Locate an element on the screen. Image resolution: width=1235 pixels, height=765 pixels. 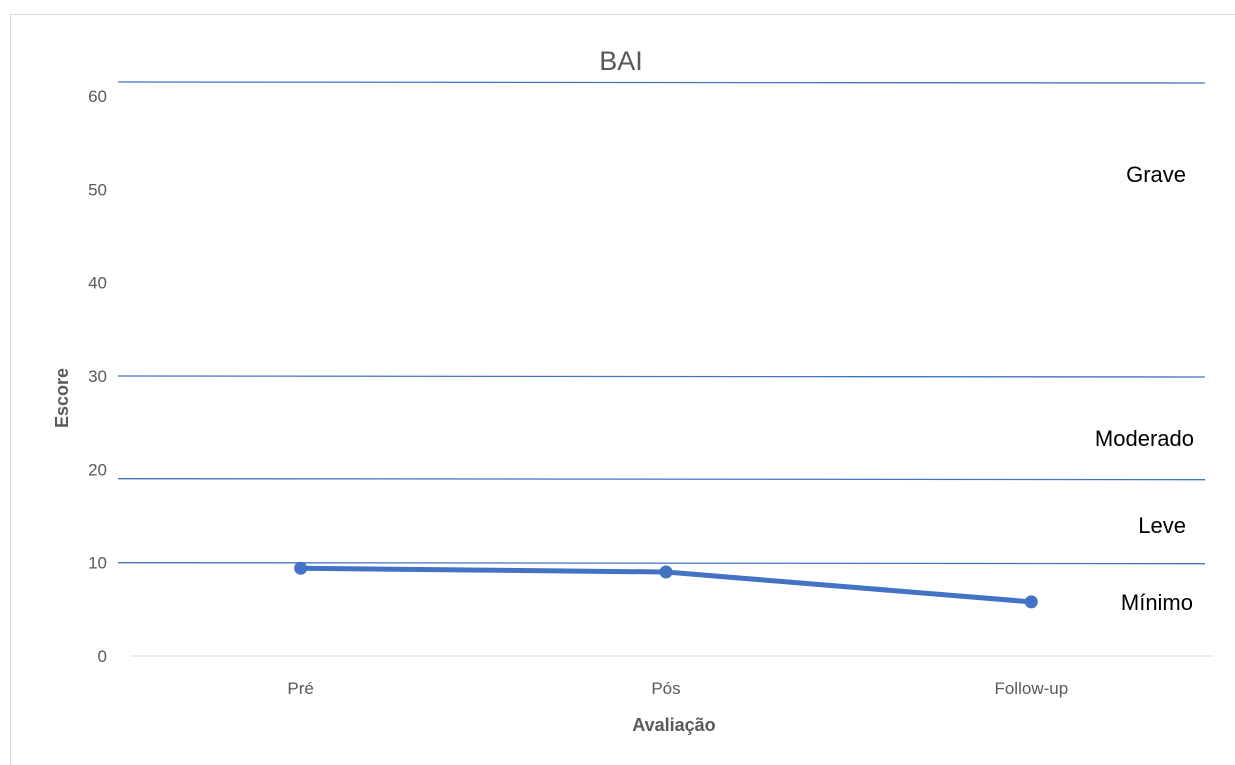
x-tick-label: Pré is located at coordinates (300, 688).